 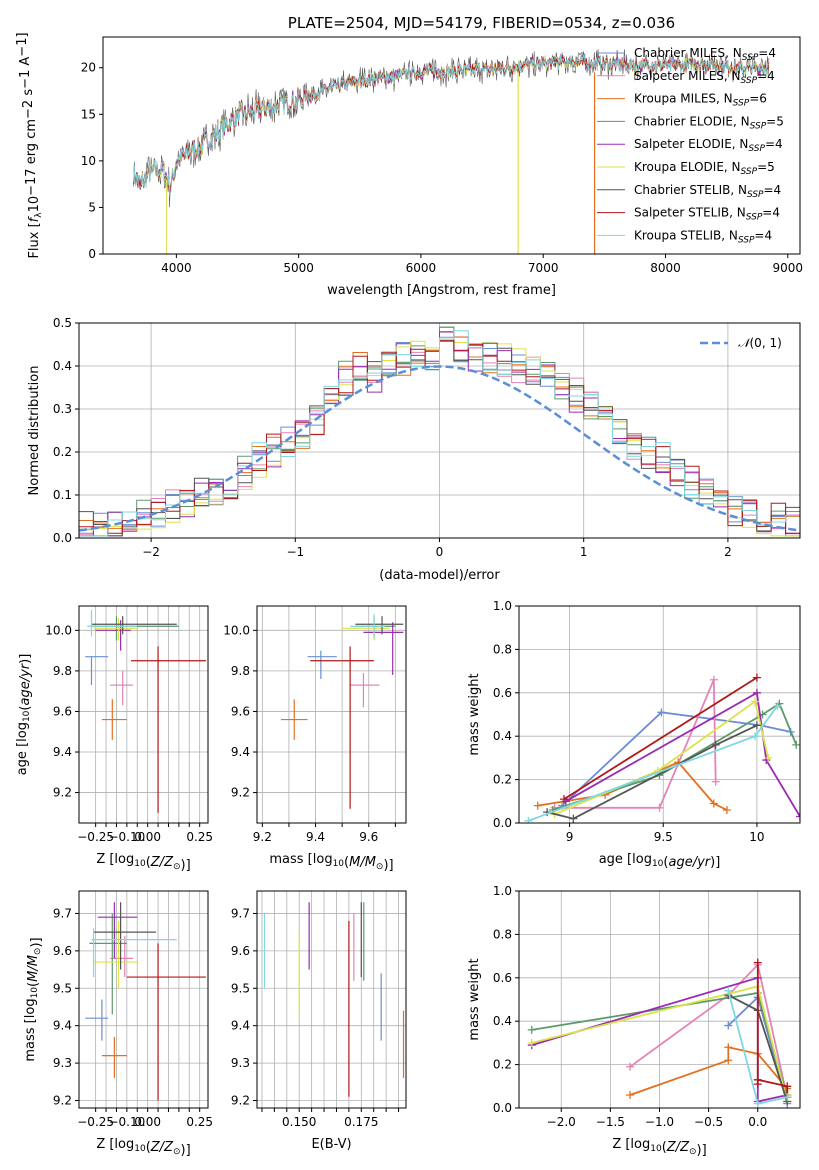 I want to click on axes-frame, so click(x=331, y=999).